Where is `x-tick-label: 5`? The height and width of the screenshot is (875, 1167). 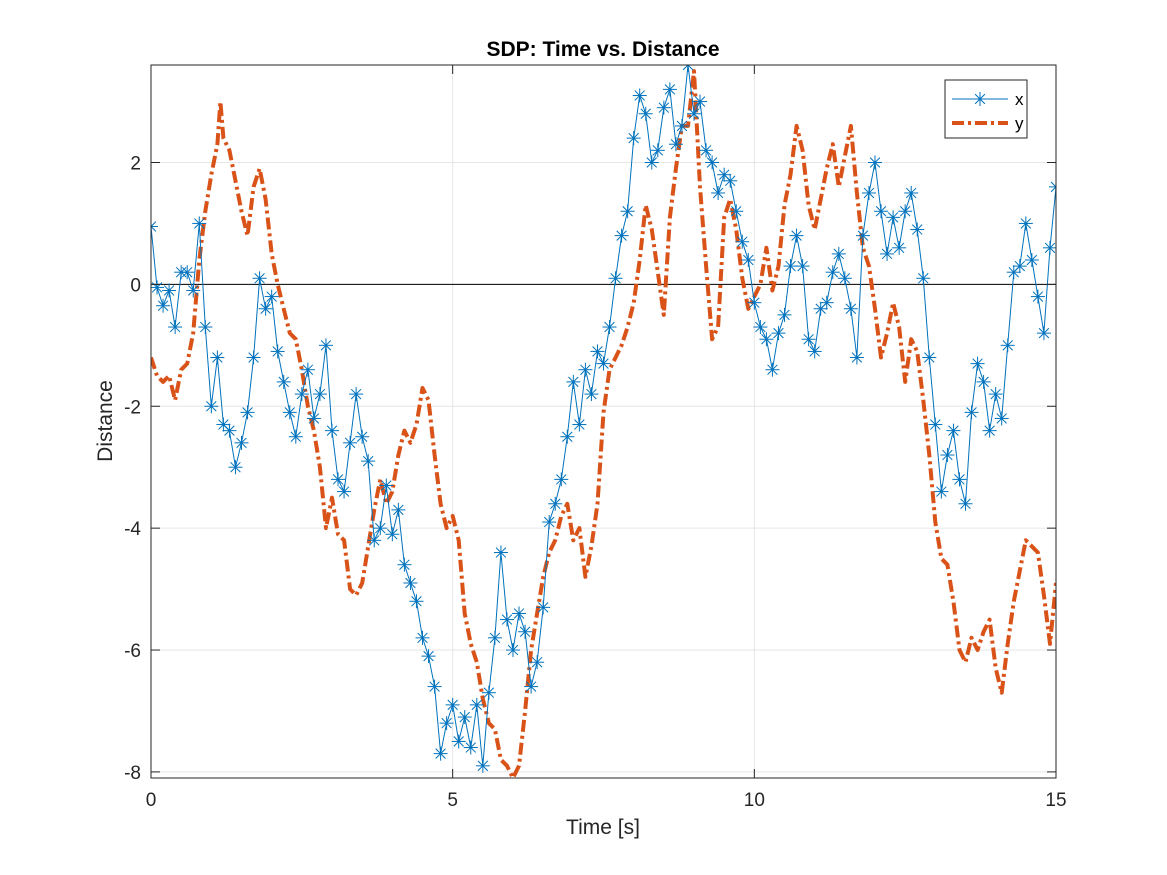 x-tick-label: 5 is located at coordinates (452, 800).